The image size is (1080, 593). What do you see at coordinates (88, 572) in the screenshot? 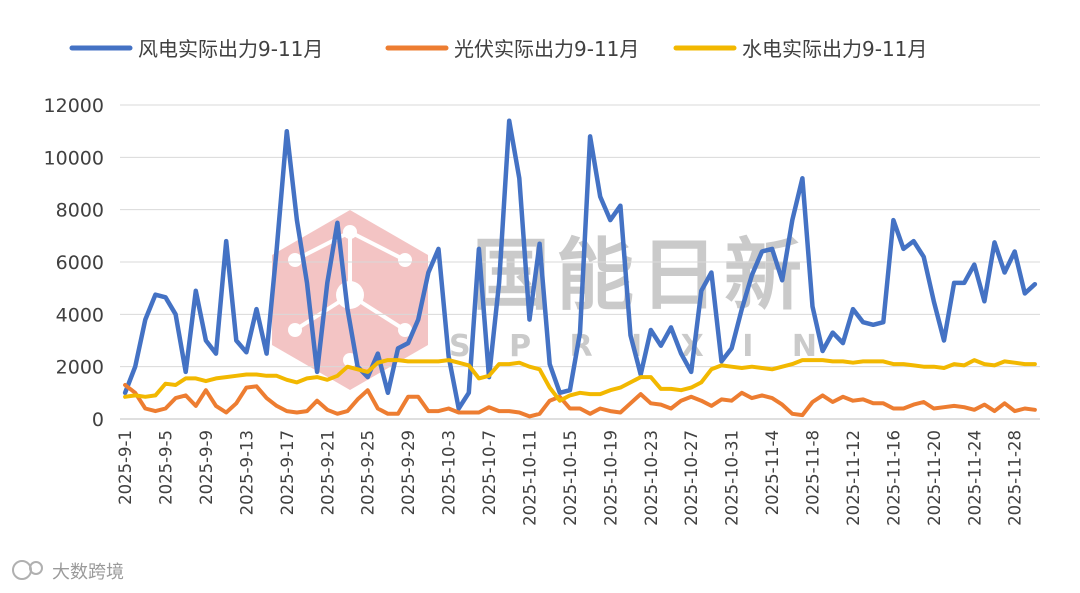
I see `footer-watermark-text: 大数跨境` at bounding box center [88, 572].